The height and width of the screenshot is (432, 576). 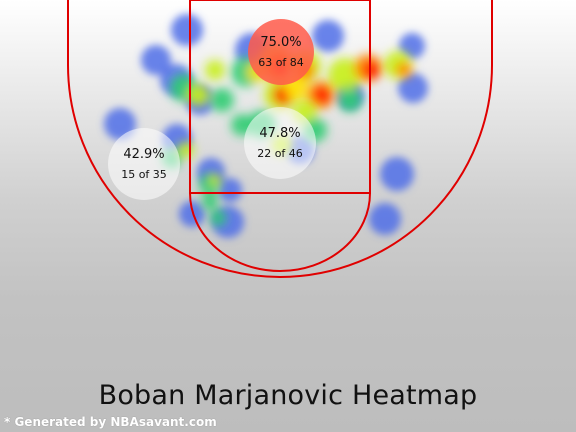 I want to click on chart-title: Boban Marjanovic Heatmap, so click(x=288, y=395).